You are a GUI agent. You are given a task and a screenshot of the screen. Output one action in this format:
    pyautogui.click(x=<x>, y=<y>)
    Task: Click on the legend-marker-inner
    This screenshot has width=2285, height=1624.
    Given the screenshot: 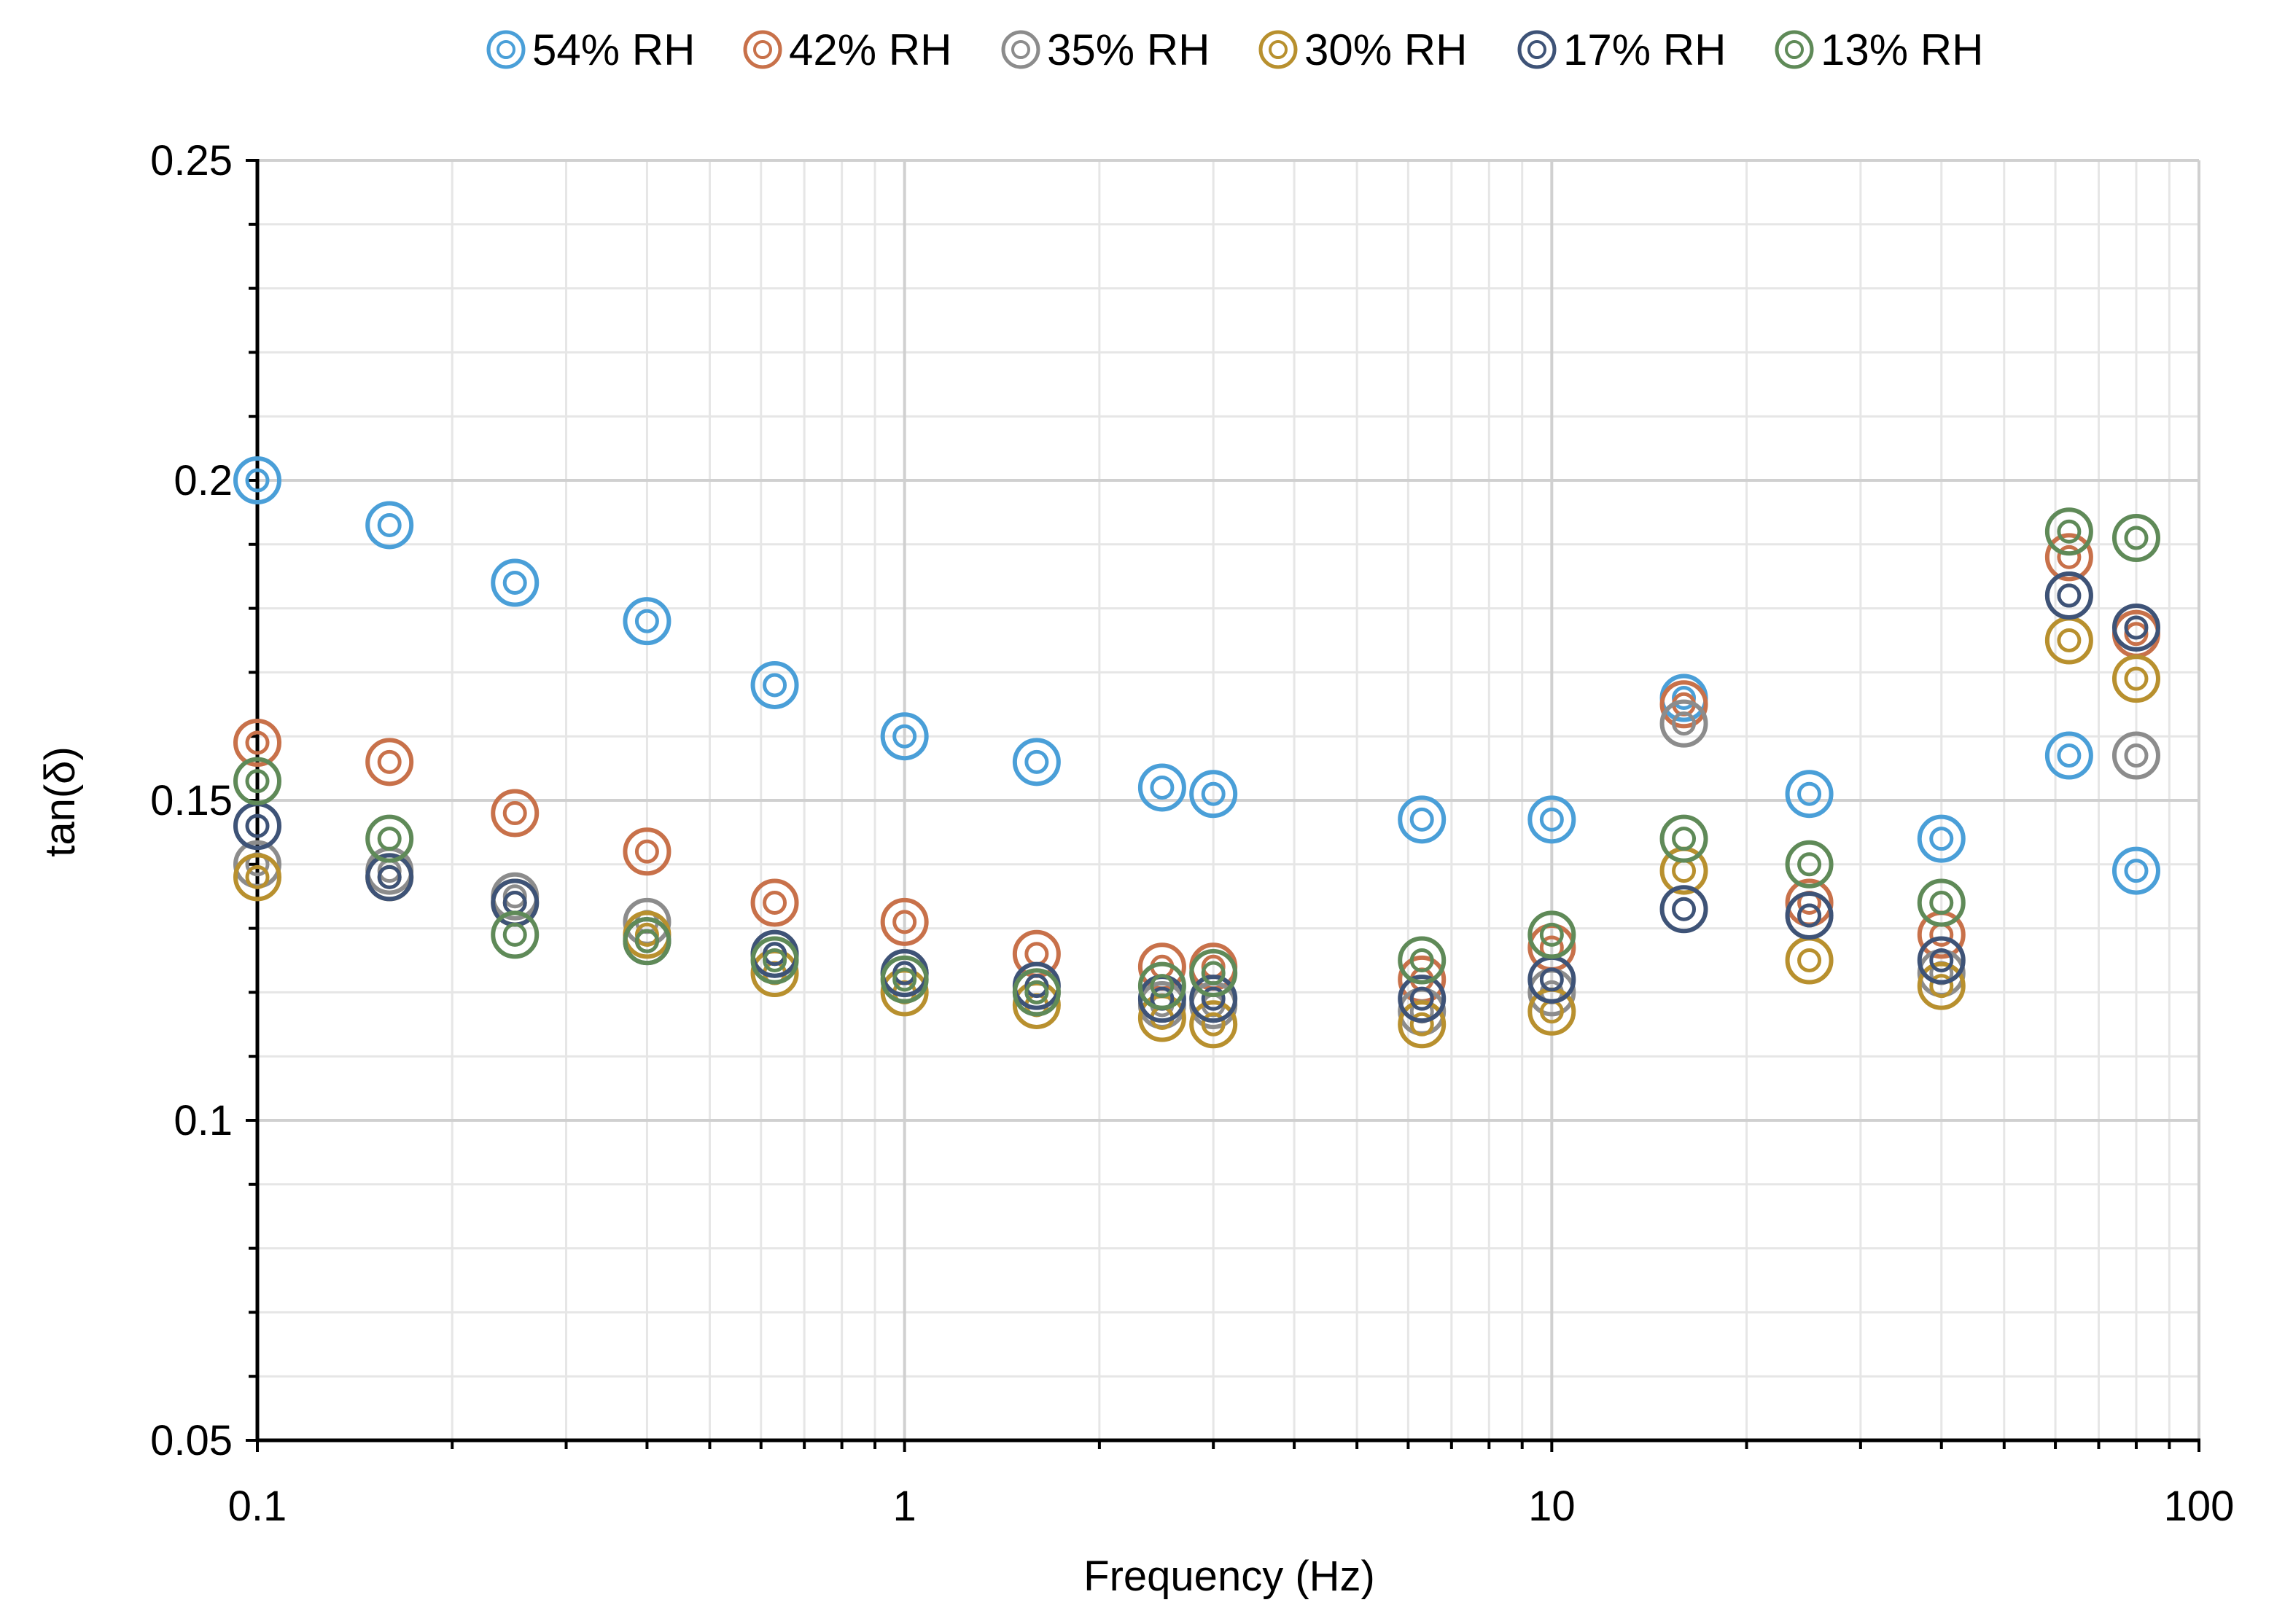 What is the action you would take?
    pyautogui.click(x=1536, y=49)
    